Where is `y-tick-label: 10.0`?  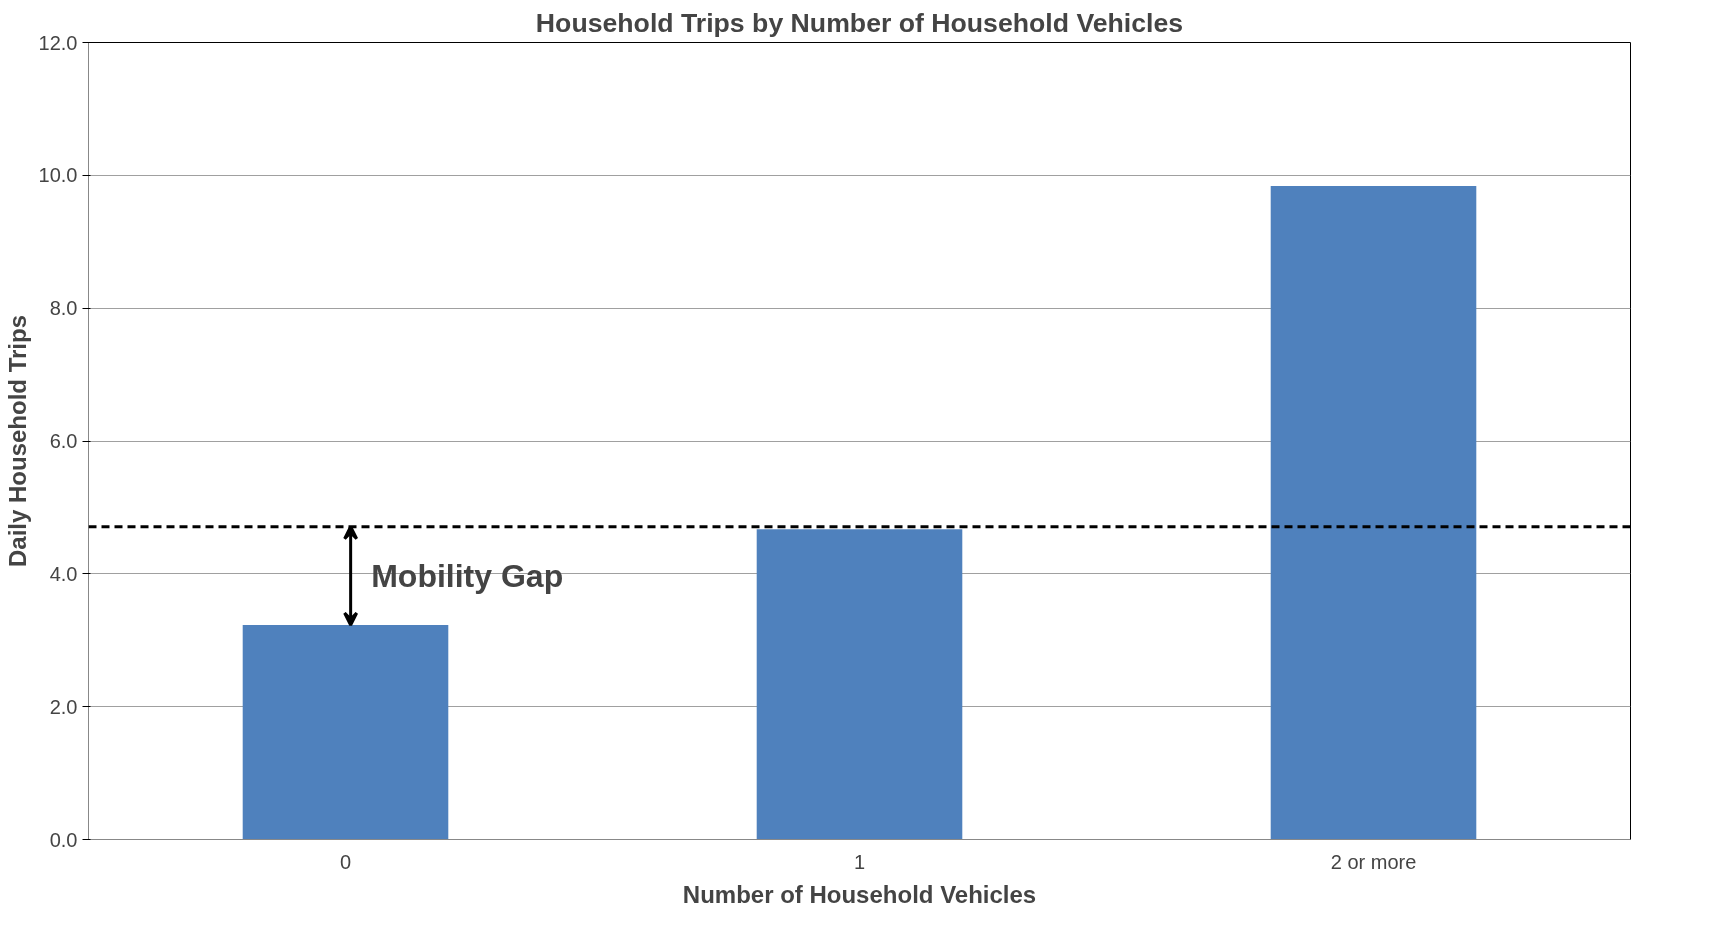
y-tick-label: 10.0 is located at coordinates (58, 175).